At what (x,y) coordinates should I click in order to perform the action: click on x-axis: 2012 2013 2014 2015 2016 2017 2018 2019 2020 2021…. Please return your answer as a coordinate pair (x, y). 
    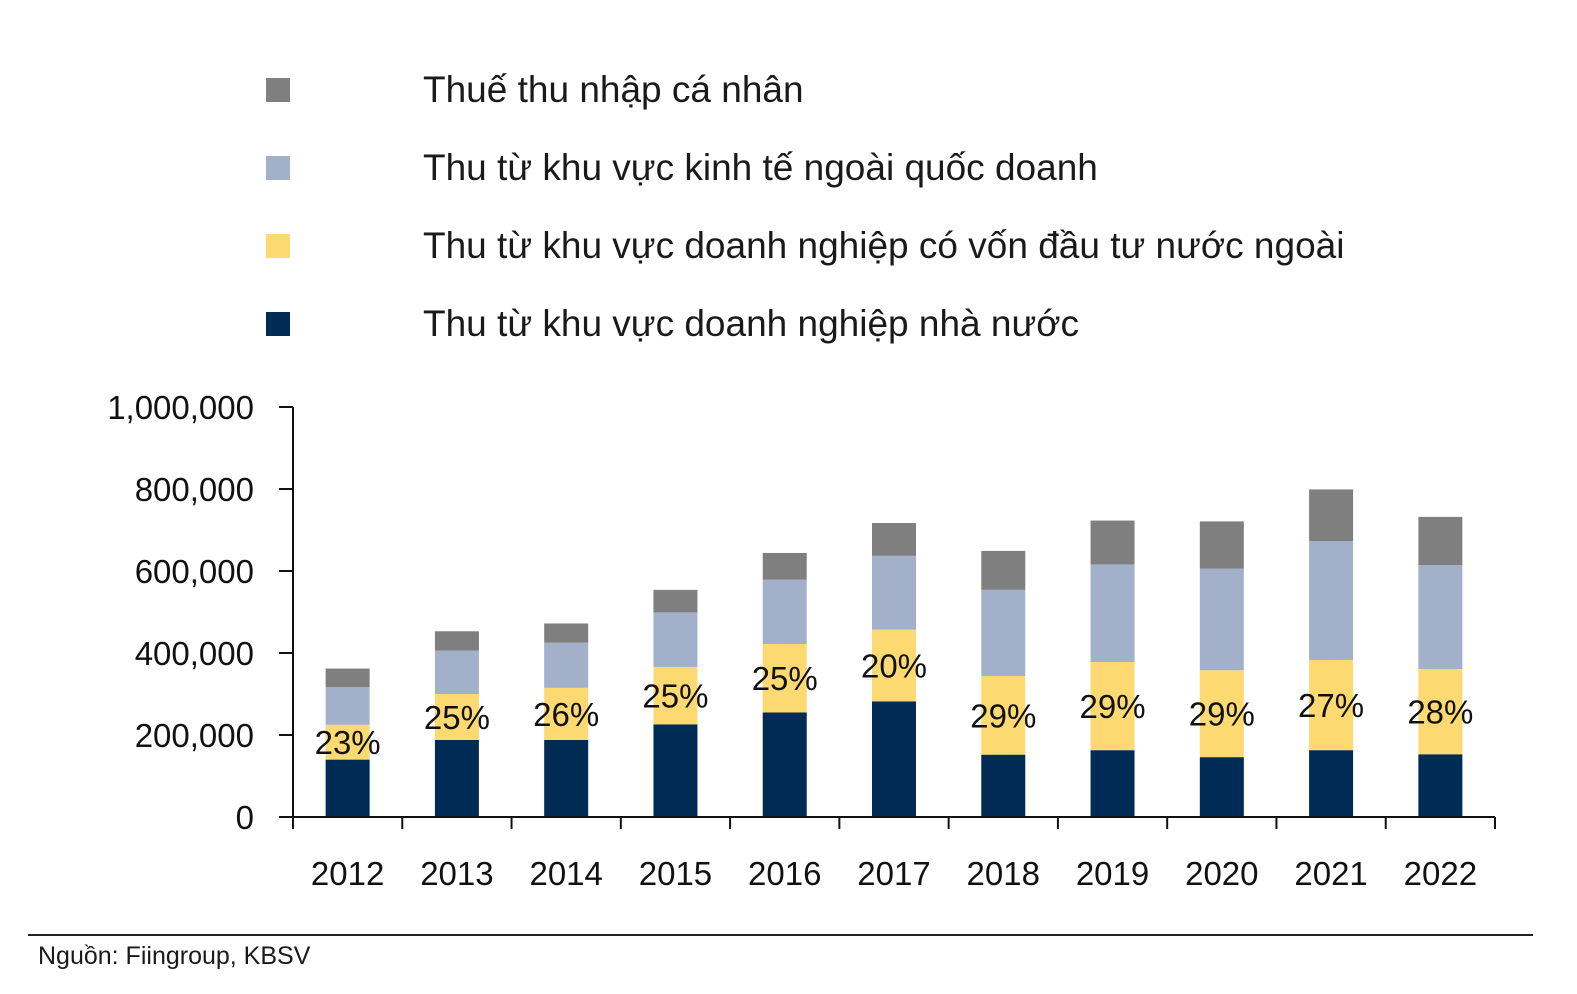
    Looking at the image, I should click on (894, 854).